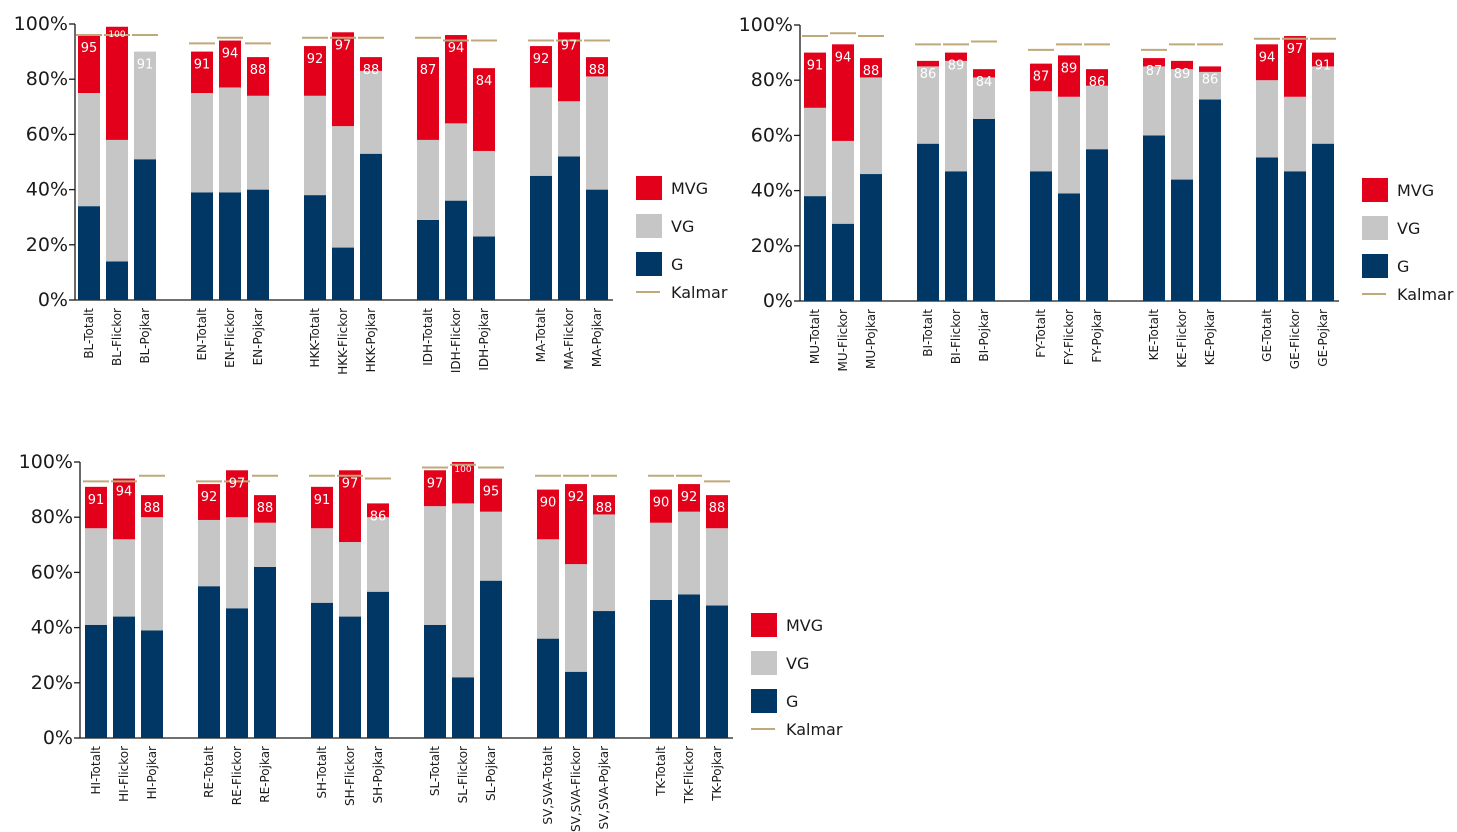 The width and height of the screenshot is (1457, 832). Describe the element at coordinates (145, 336) in the screenshot. I see `category-label: BL-Pojkar` at that location.